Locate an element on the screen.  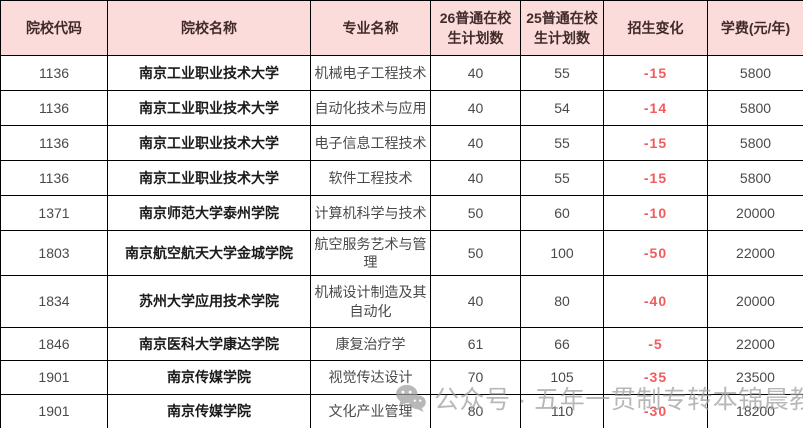
cell-school: 南京航空航天大学金城学院 is located at coordinates (209, 253).